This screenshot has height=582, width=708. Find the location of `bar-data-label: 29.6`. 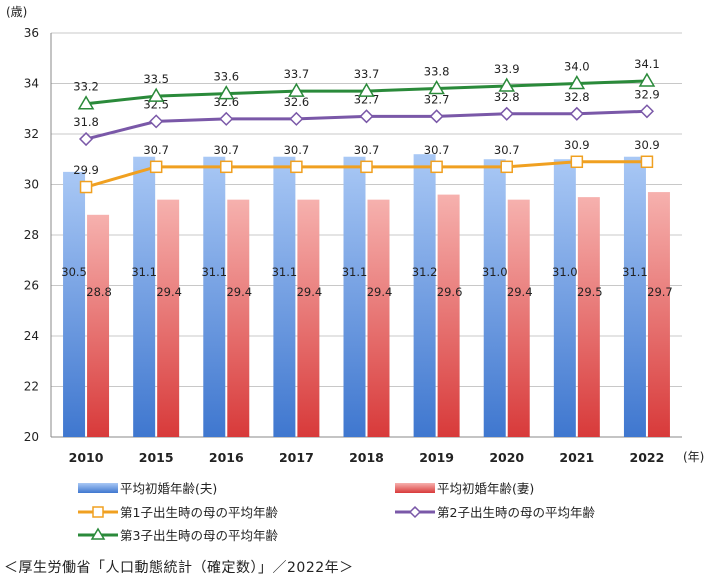

bar-data-label: 29.6 is located at coordinates (450, 292).